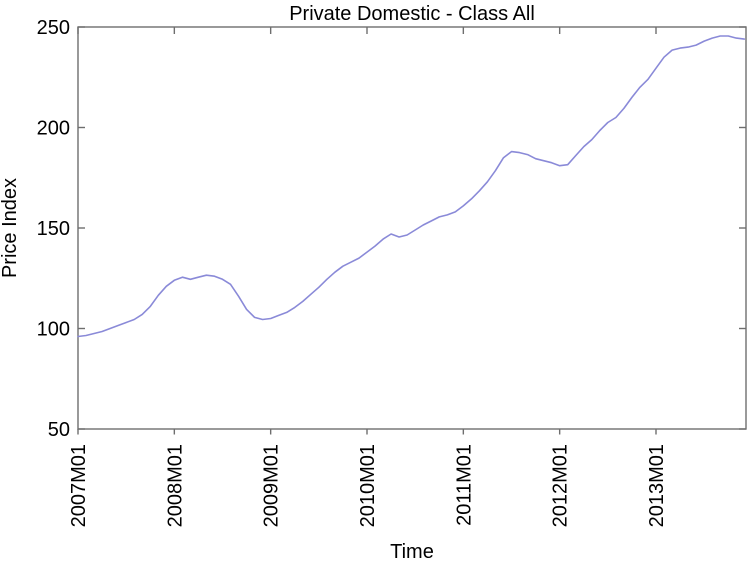 The image size is (750, 570). Describe the element at coordinates (53, 28) in the screenshot. I see `y-tick-label: 250` at that location.